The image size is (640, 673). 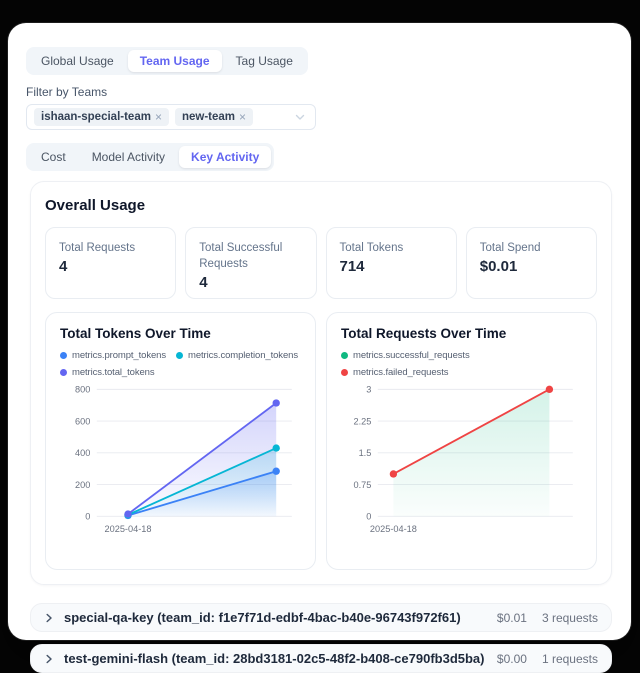 What do you see at coordinates (96, 117) in the screenshot?
I see `team-chip-label: ishaan-special-team` at bounding box center [96, 117].